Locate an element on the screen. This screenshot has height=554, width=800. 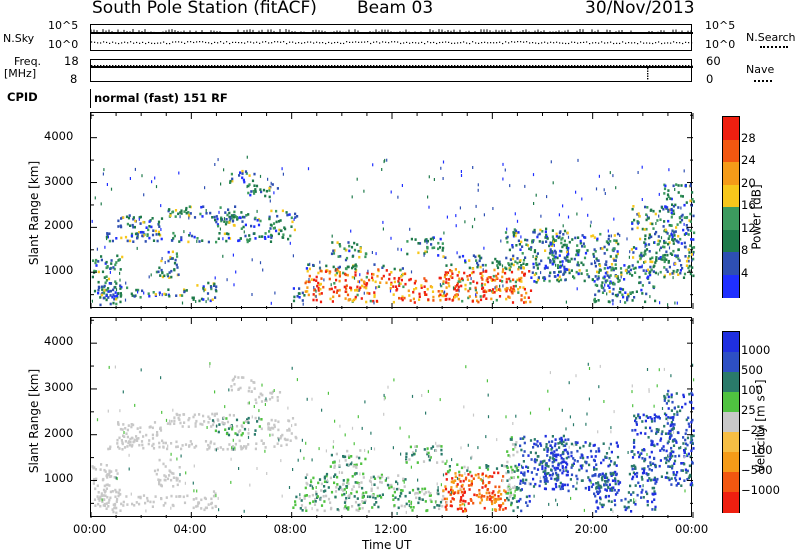
cpid-mode: normal (fast) 151 RF is located at coordinates (161, 98).